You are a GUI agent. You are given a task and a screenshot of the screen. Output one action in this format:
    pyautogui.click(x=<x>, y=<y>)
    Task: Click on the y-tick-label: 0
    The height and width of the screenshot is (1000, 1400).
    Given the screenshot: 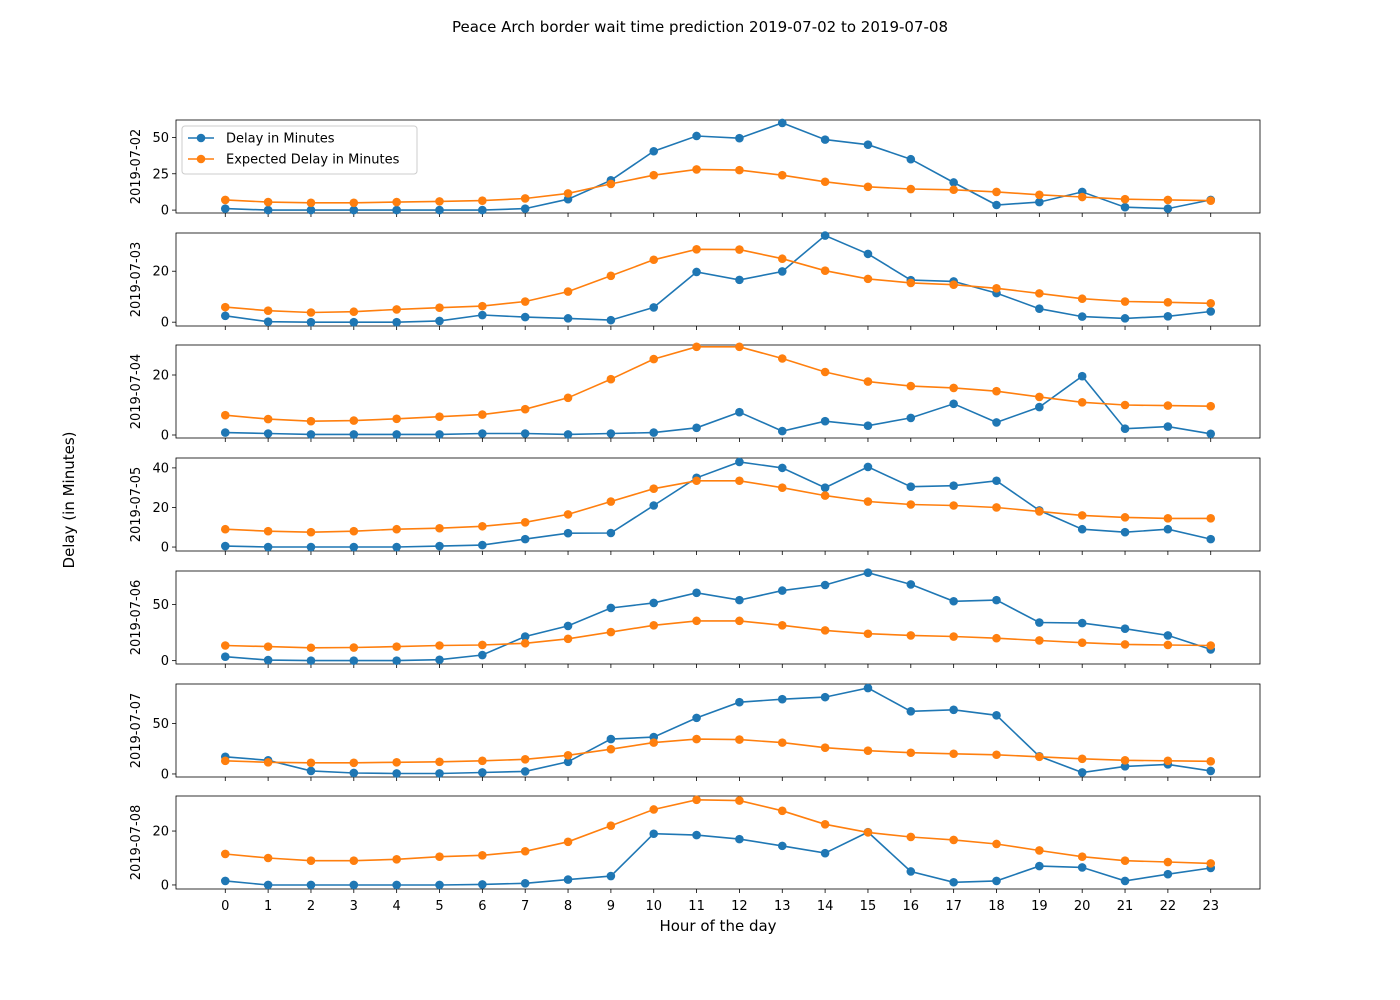 What is the action you would take?
    pyautogui.click(x=165, y=436)
    